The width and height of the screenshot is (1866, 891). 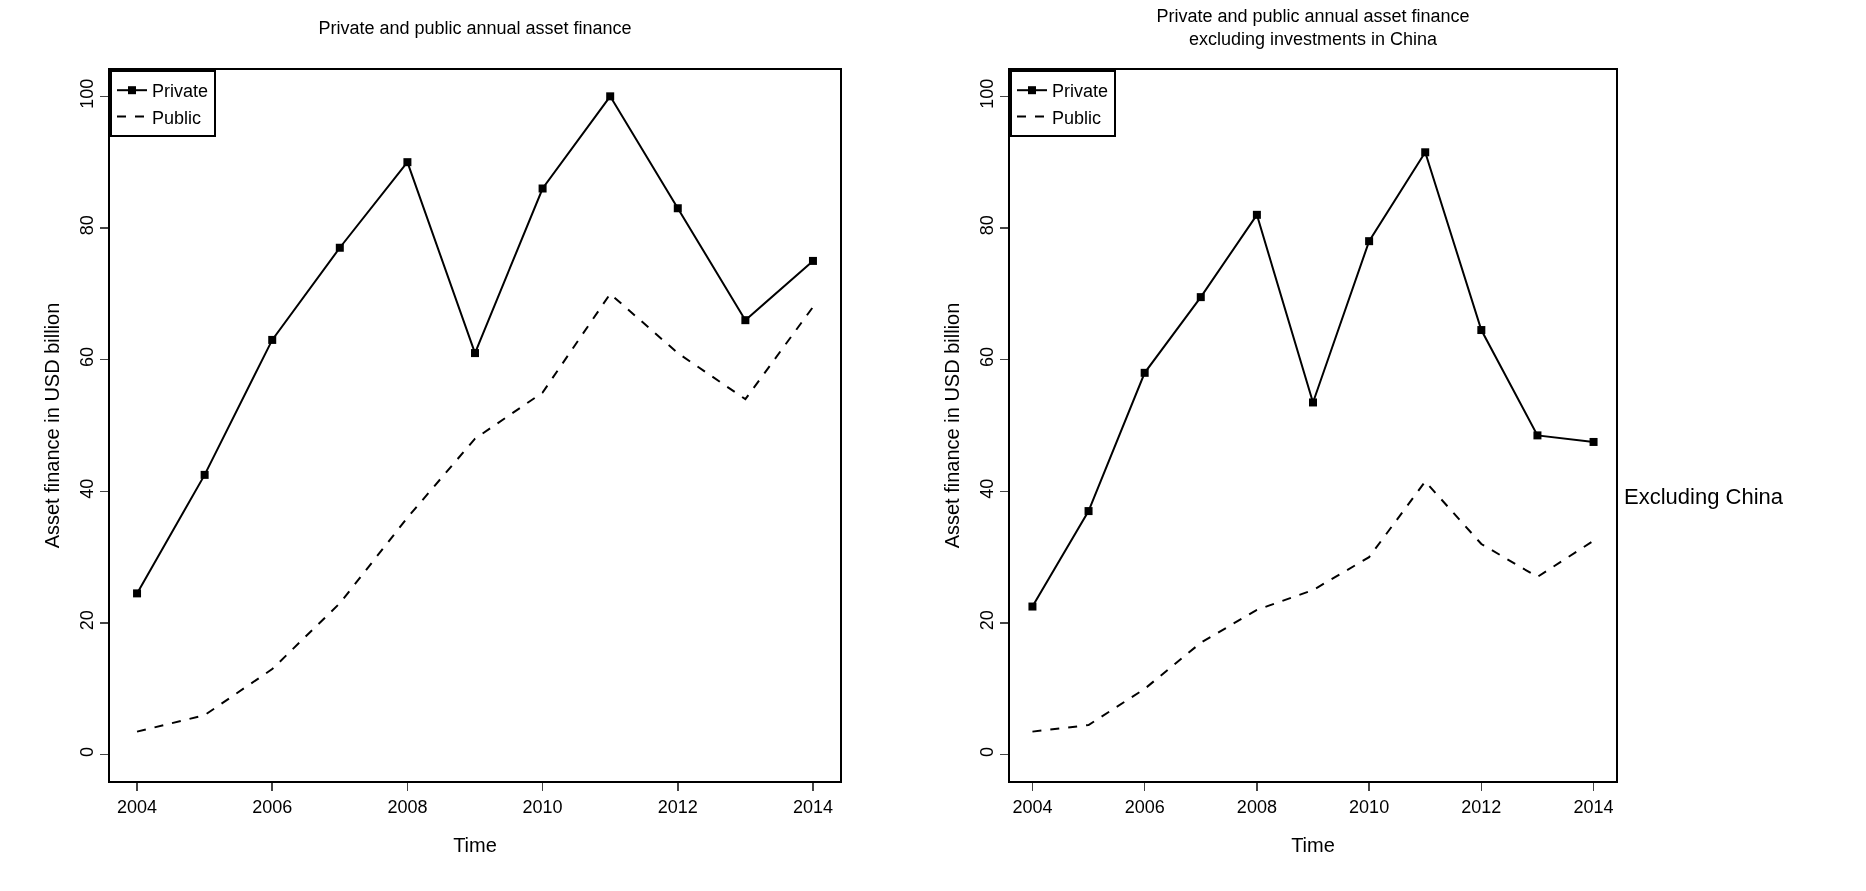 I want to click on chart-title: Private and public annual asset finance excluding investments in China, so click(x=1313, y=27).